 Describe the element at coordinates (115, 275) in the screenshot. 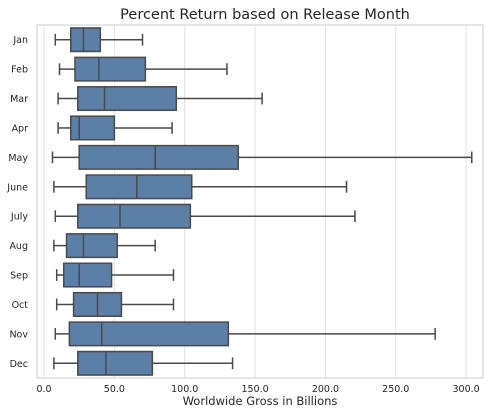

I see `box-sep` at that location.